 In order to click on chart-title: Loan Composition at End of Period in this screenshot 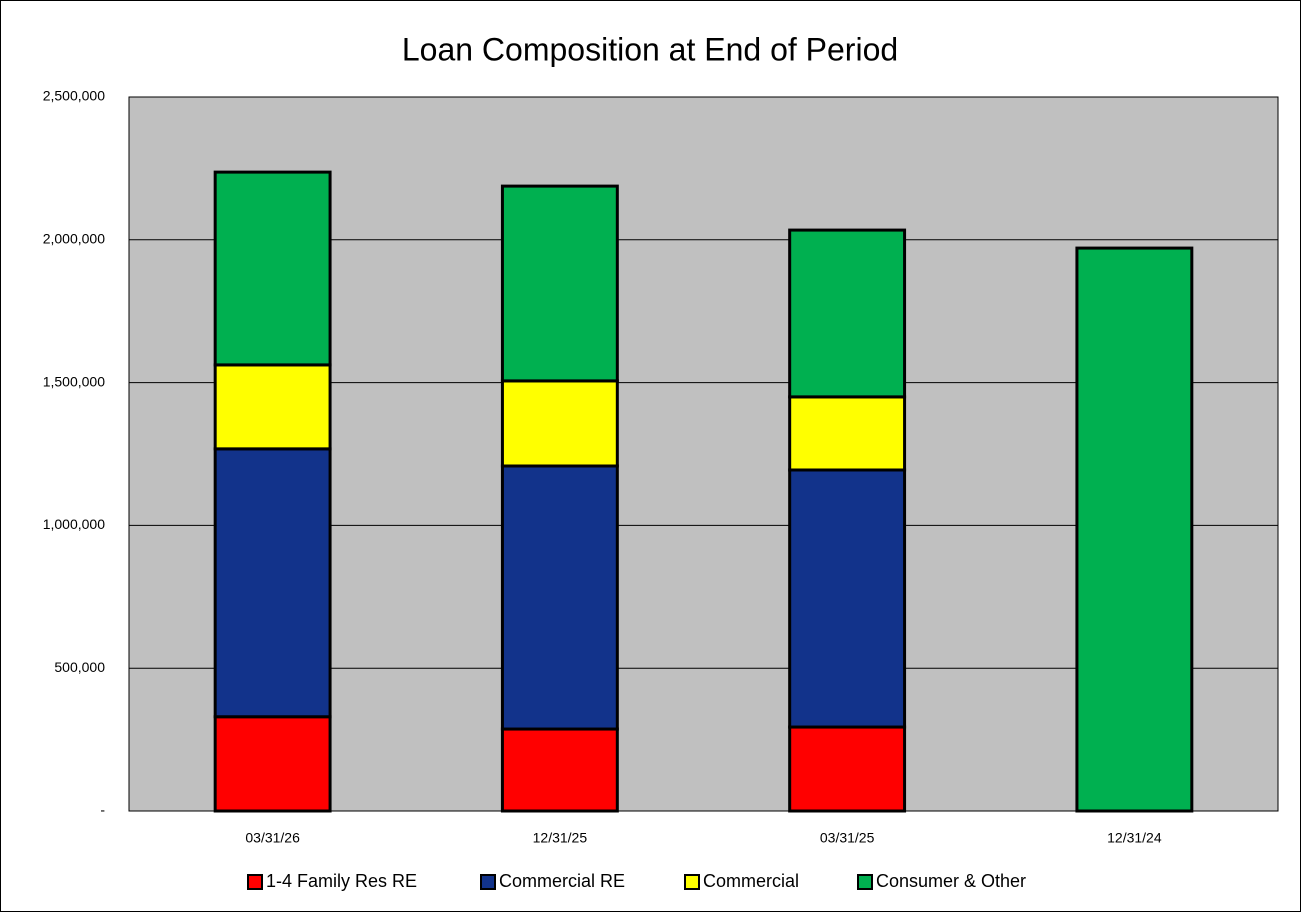, I will do `click(650, 49)`.